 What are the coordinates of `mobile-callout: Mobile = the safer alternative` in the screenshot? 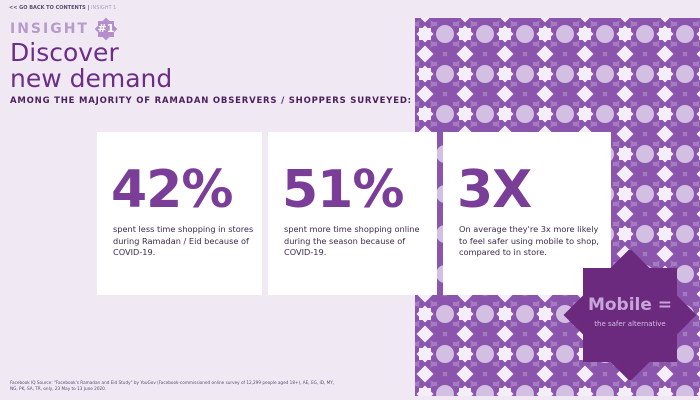 It's located at (630, 315).